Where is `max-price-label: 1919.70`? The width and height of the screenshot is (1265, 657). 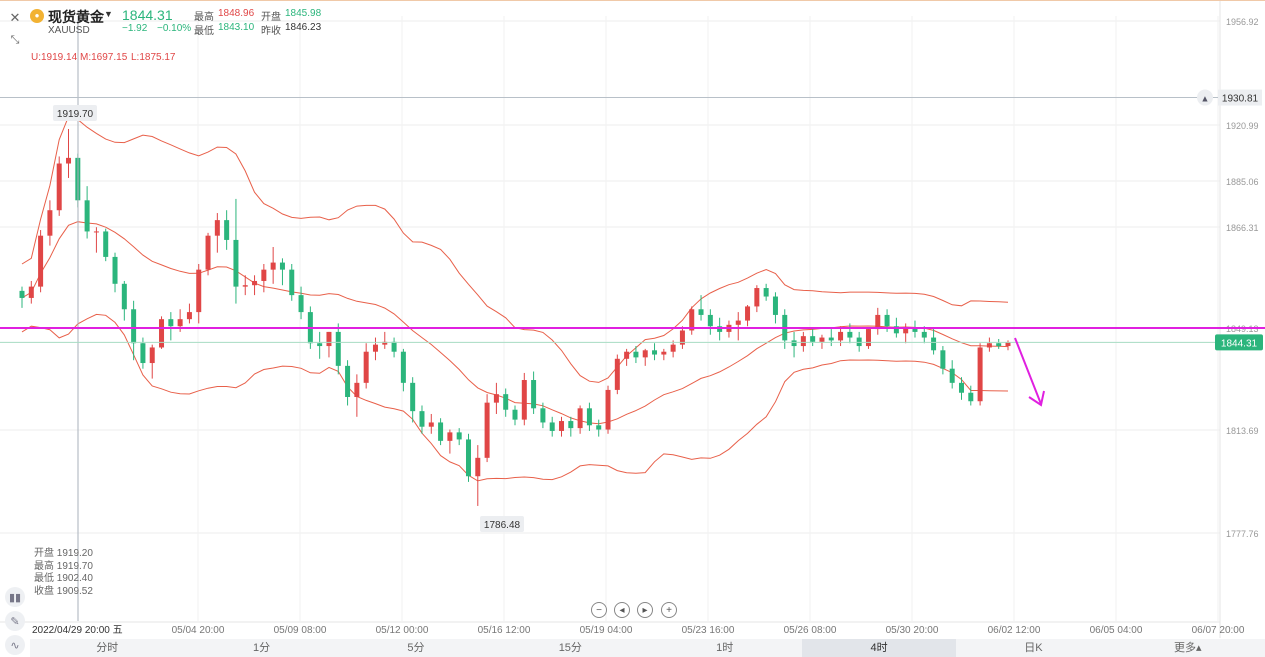
max-price-label: 1919.70 is located at coordinates (75, 114).